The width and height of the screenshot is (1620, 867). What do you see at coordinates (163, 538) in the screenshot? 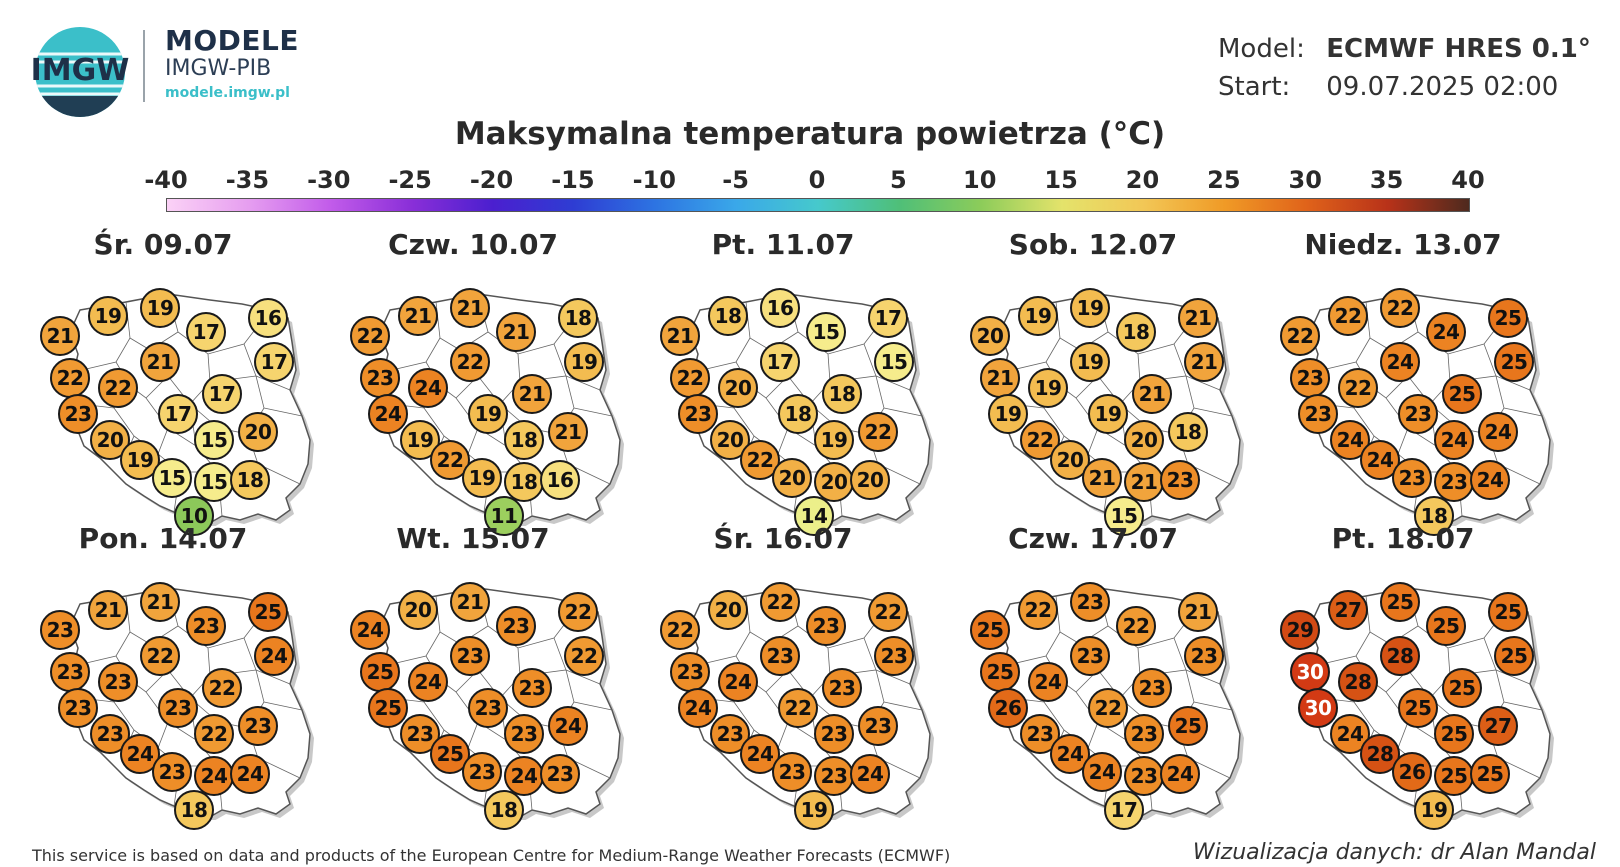
I see `day-label: Pon. 14.07` at bounding box center [163, 538].